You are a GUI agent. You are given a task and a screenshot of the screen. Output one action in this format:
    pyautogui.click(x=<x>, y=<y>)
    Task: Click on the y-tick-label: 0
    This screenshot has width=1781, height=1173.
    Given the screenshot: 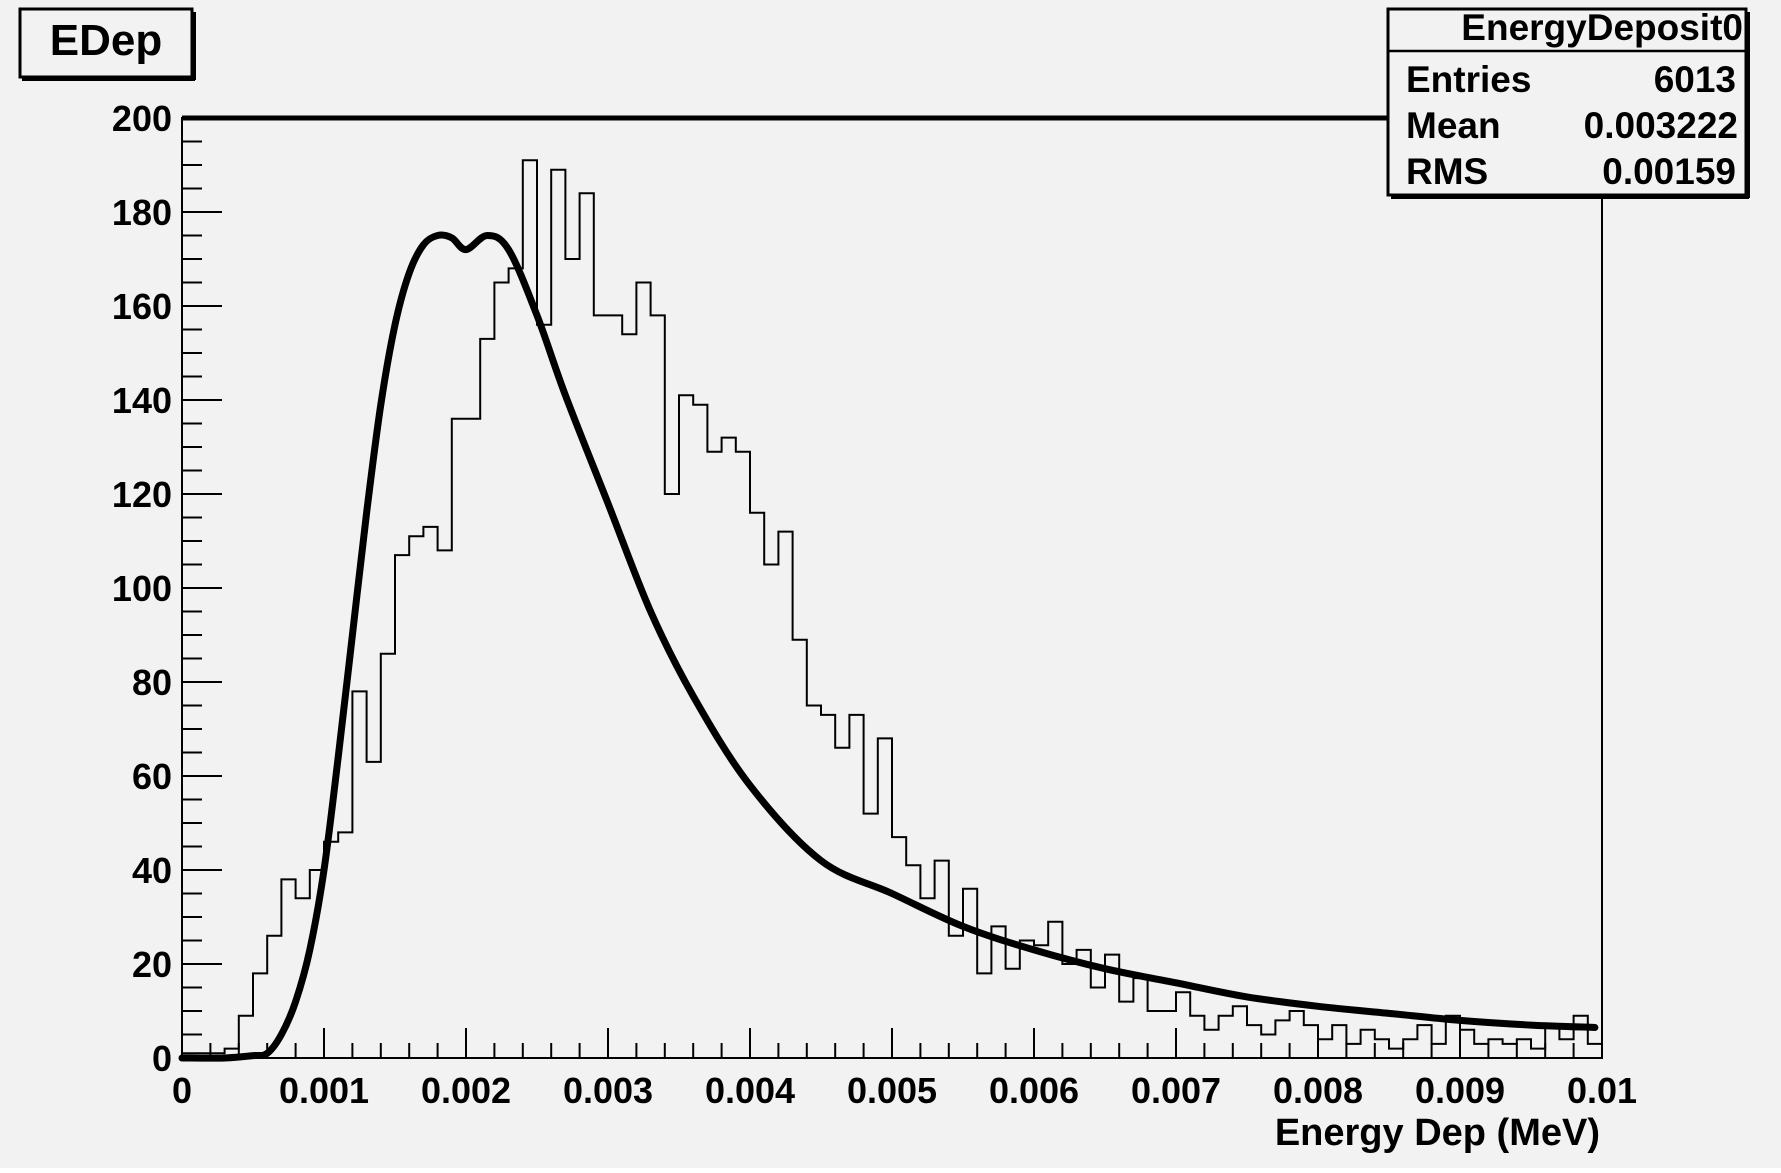 What is the action you would take?
    pyautogui.click(x=162, y=1058)
    